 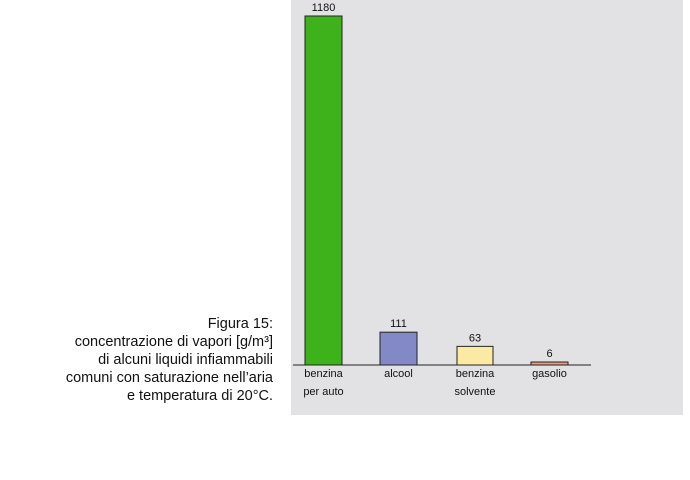 I want to click on category-label-1-0: alcool, so click(x=398, y=374).